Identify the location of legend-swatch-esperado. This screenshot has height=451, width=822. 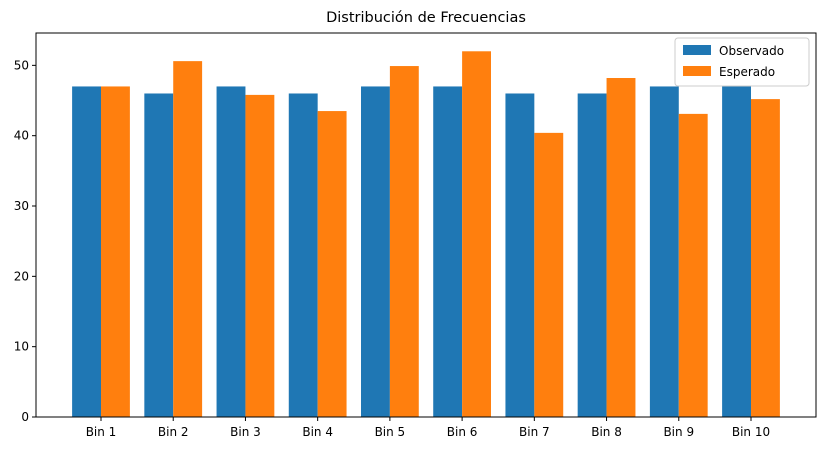
(697, 71).